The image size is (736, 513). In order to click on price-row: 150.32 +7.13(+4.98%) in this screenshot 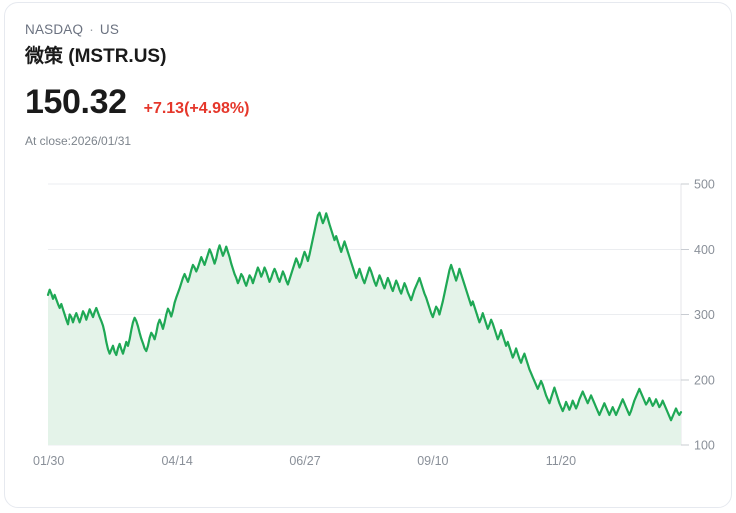, I will do `click(345, 102)`.